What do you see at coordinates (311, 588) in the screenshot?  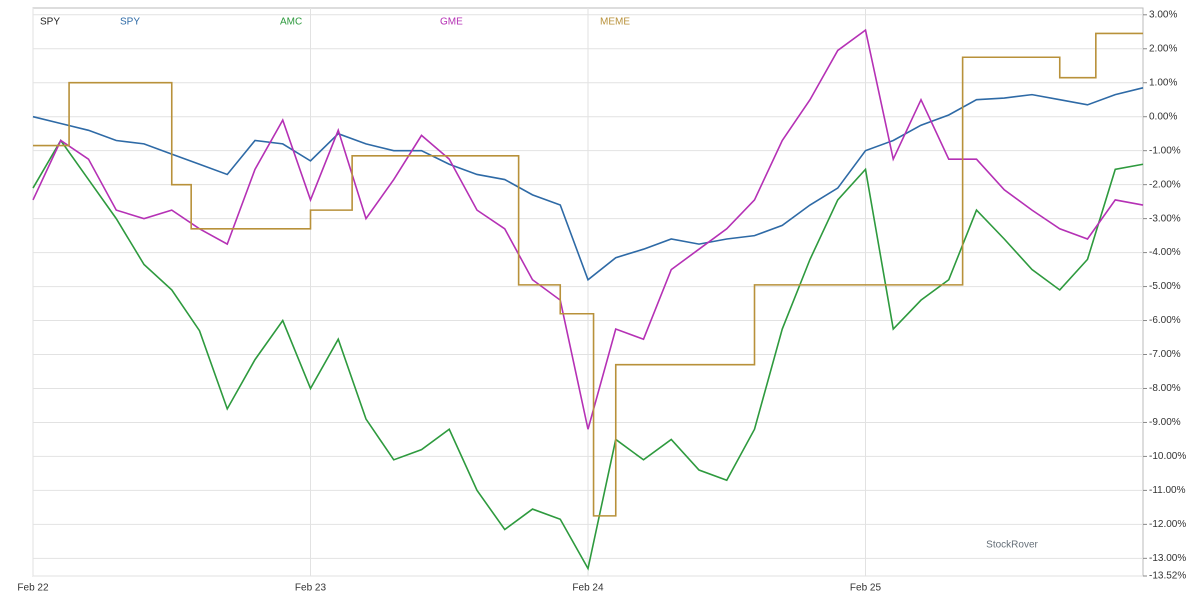 I see `x-tick-label: Feb 23` at bounding box center [311, 588].